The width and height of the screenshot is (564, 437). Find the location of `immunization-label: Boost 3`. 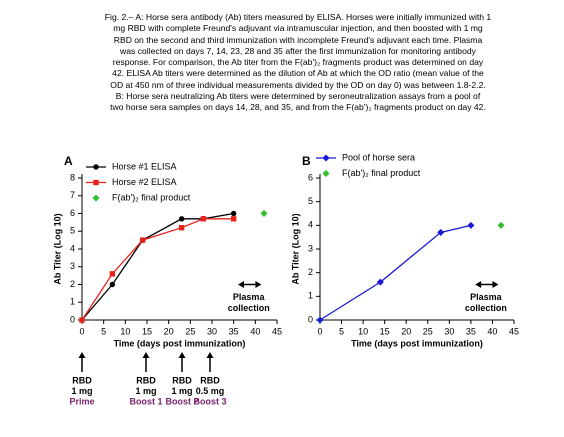

immunization-label: Boost 3 is located at coordinates (209, 401).